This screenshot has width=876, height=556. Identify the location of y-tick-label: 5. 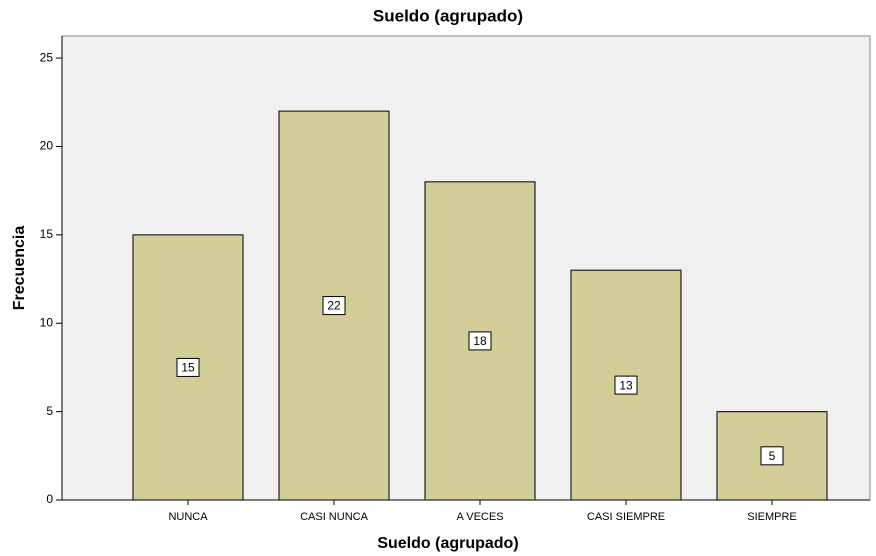
(49, 411).